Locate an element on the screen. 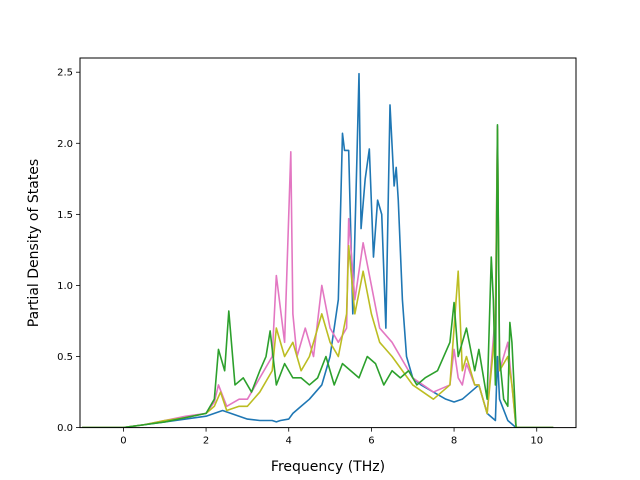 The height and width of the screenshot is (480, 640). x-tick-label: 10 is located at coordinates (536, 441).